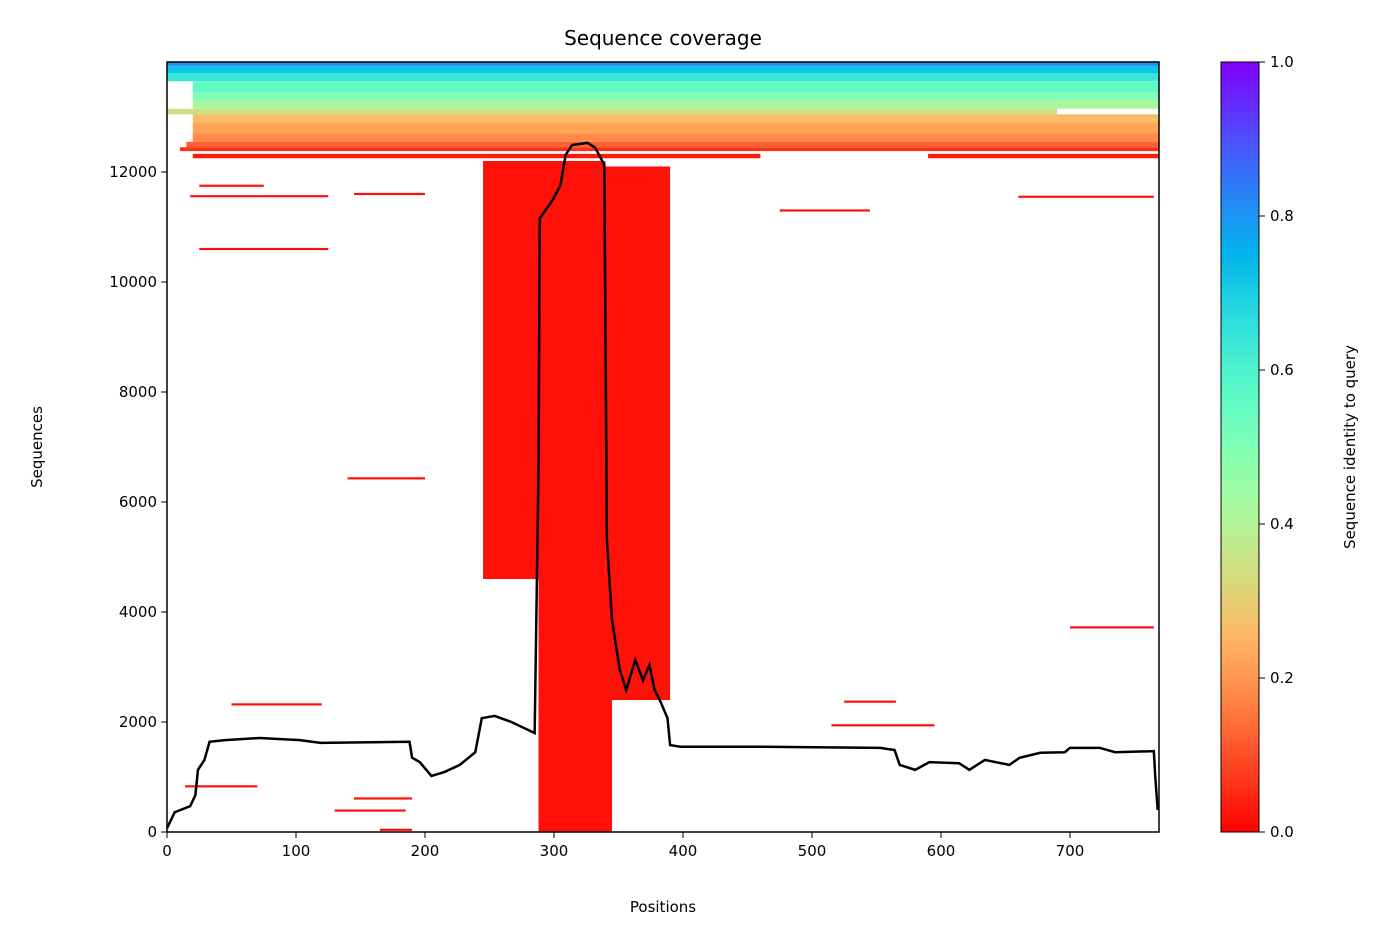 Image resolution: width=1382 pixels, height=943 pixels. I want to click on x-tick-label: 700, so click(1070, 851).